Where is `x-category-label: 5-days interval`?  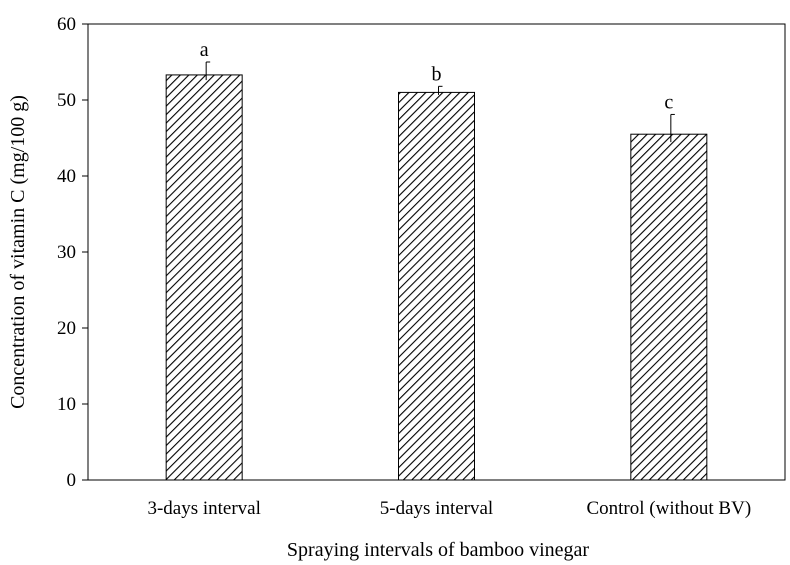
x-category-label: 5-days interval is located at coordinates (436, 508).